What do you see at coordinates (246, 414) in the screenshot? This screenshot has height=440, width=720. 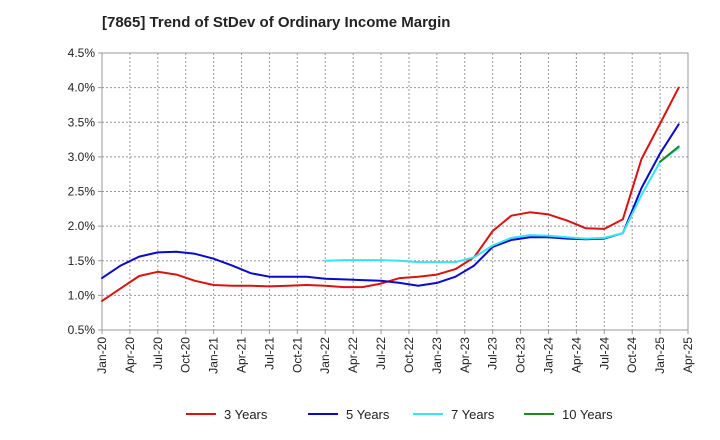 I see `legend-label: 3 Years` at bounding box center [246, 414].